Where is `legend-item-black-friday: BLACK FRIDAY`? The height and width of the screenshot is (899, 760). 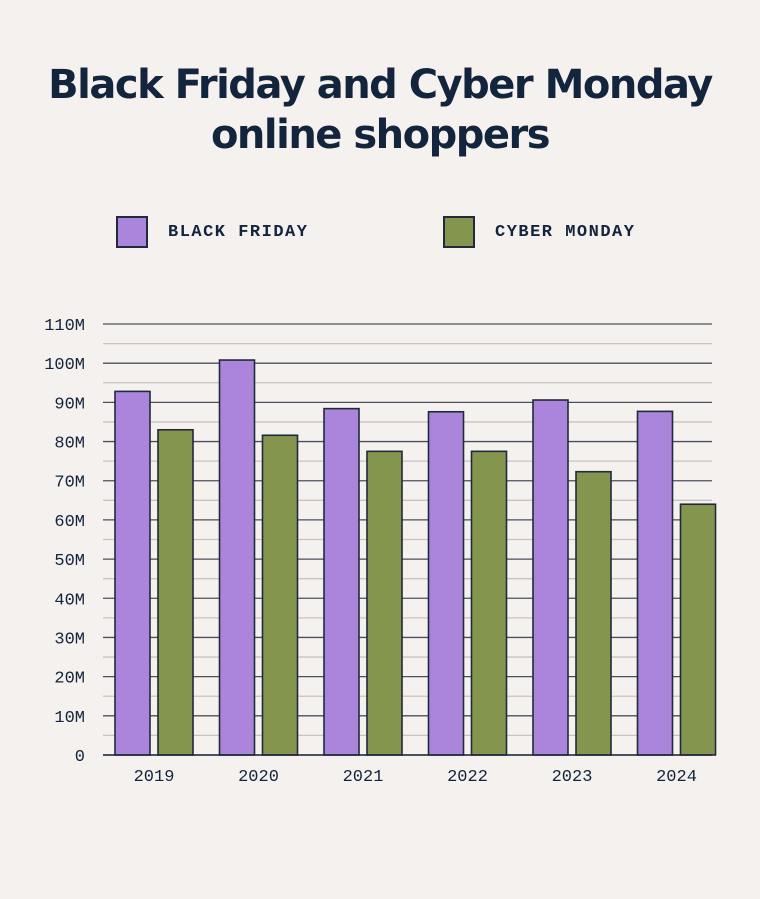
legend-item-black-friday: BLACK FRIDAY is located at coordinates (212, 232).